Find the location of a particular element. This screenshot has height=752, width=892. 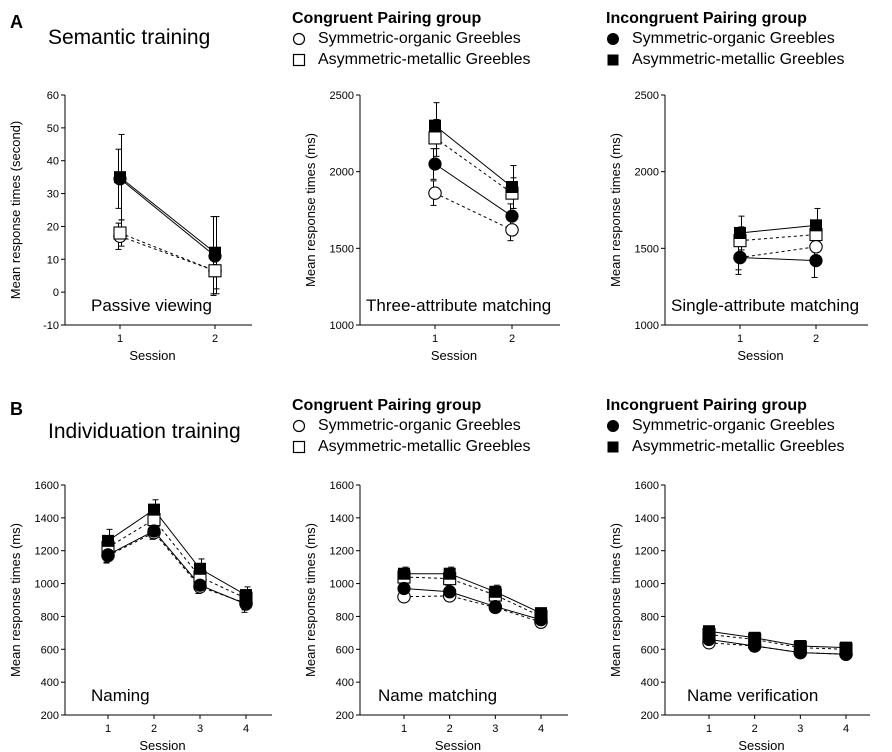

subplot-title: Name matching is located at coordinates (437, 695).